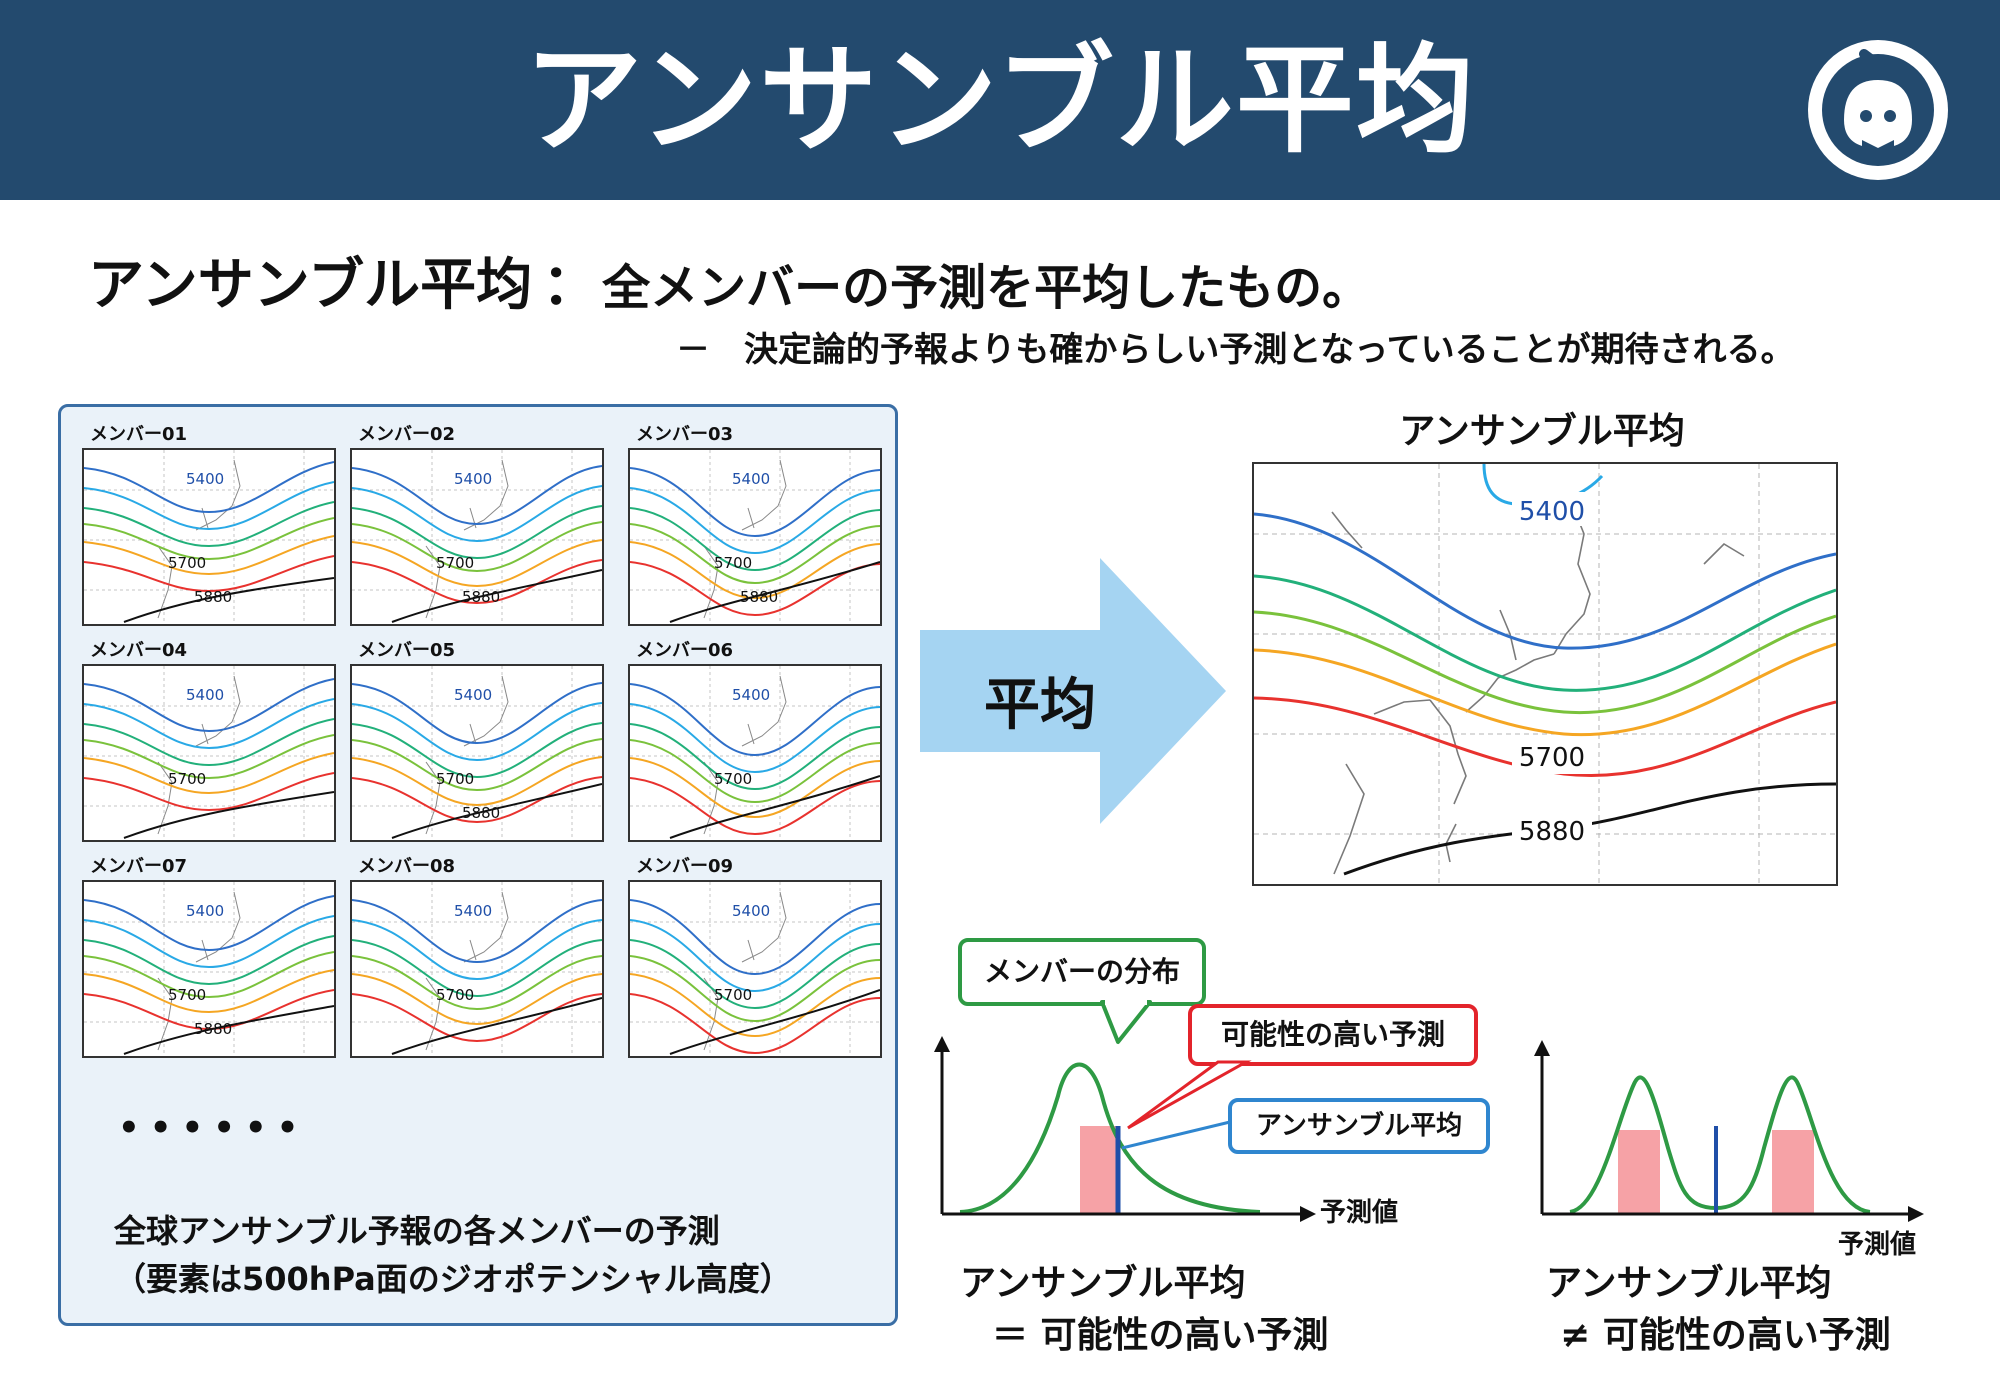 This screenshot has height=1383, width=2000. I want to click on definition-text: 全メンバーの予測を平均したもの。, so click(986, 288).